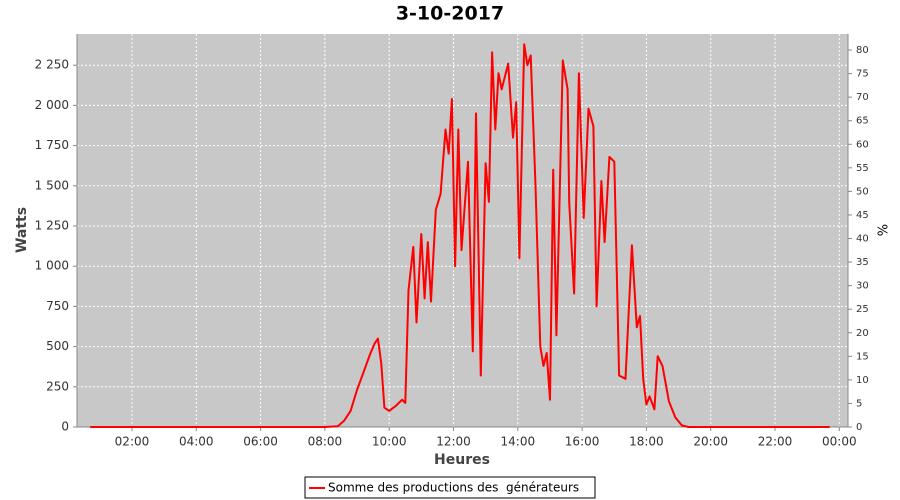  I want to click on y2-tick-label: 65, so click(862, 121).